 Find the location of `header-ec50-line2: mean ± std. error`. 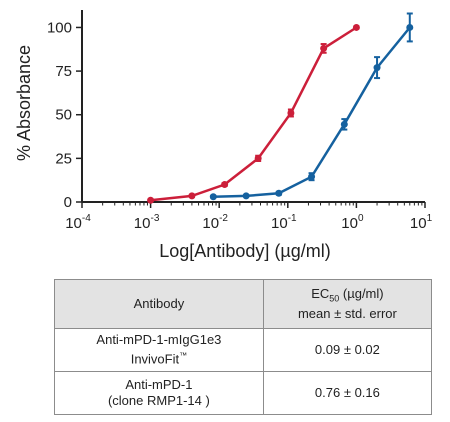

header-ec50-line2: mean ± std. error is located at coordinates (347, 314).